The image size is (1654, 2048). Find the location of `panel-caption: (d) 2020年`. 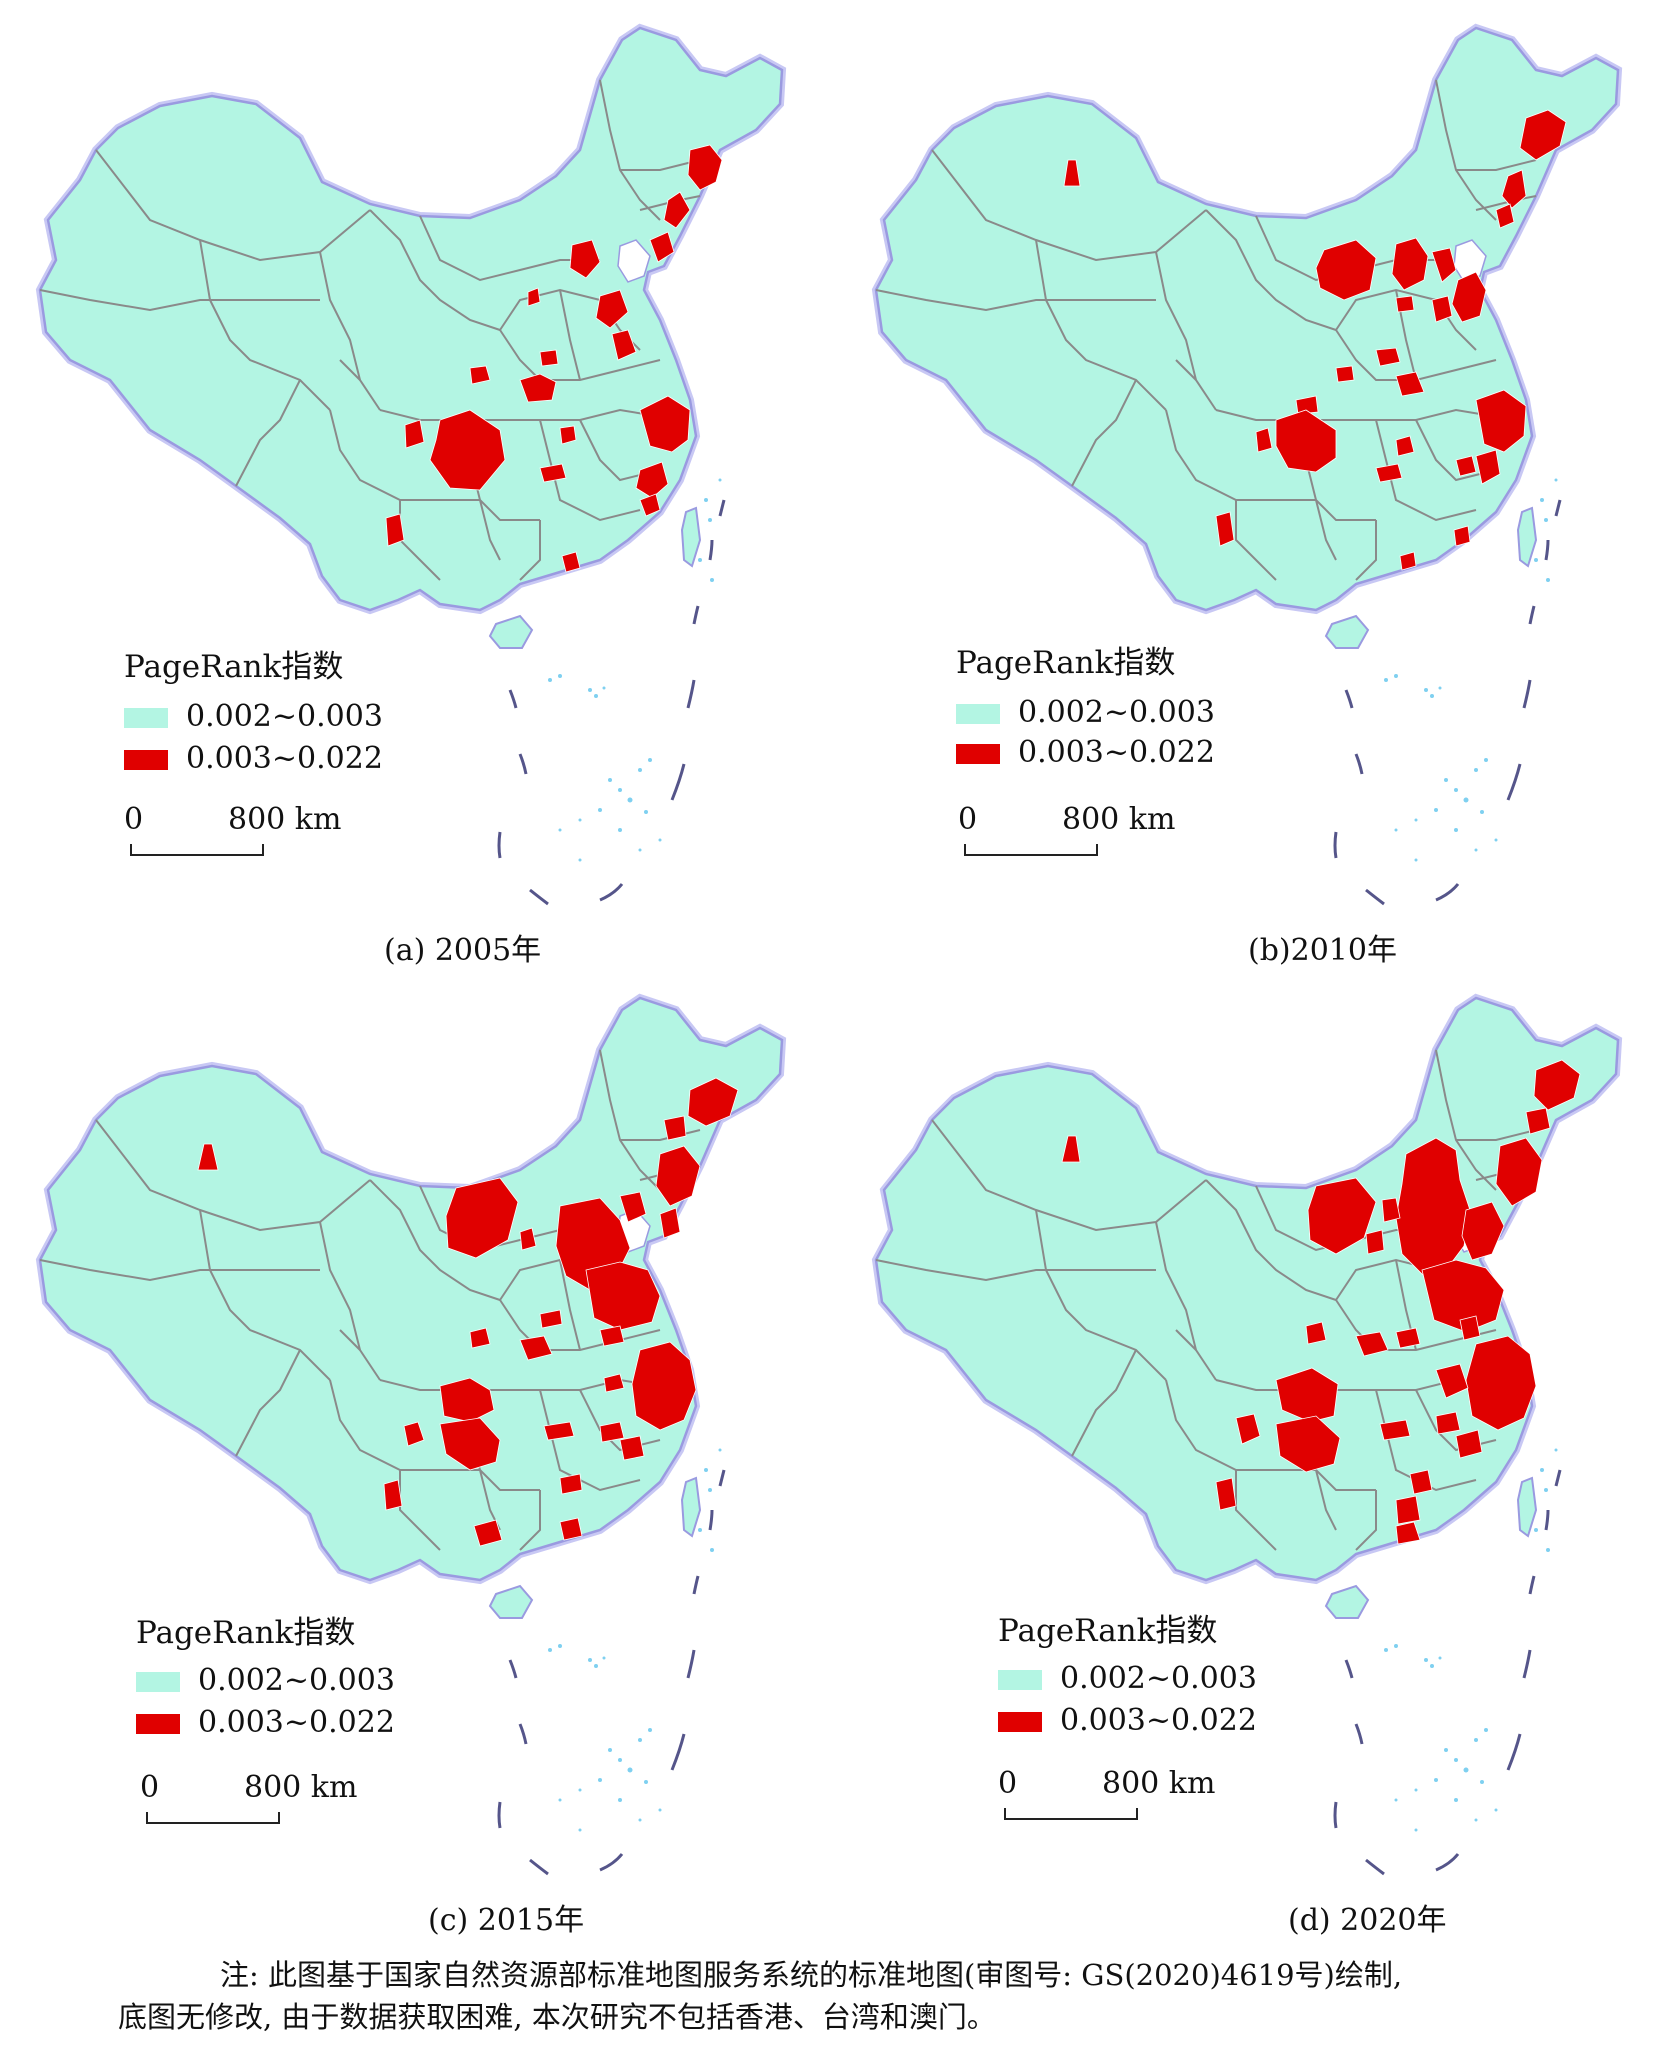

panel-caption: (d) 2020年 is located at coordinates (1367, 1920).